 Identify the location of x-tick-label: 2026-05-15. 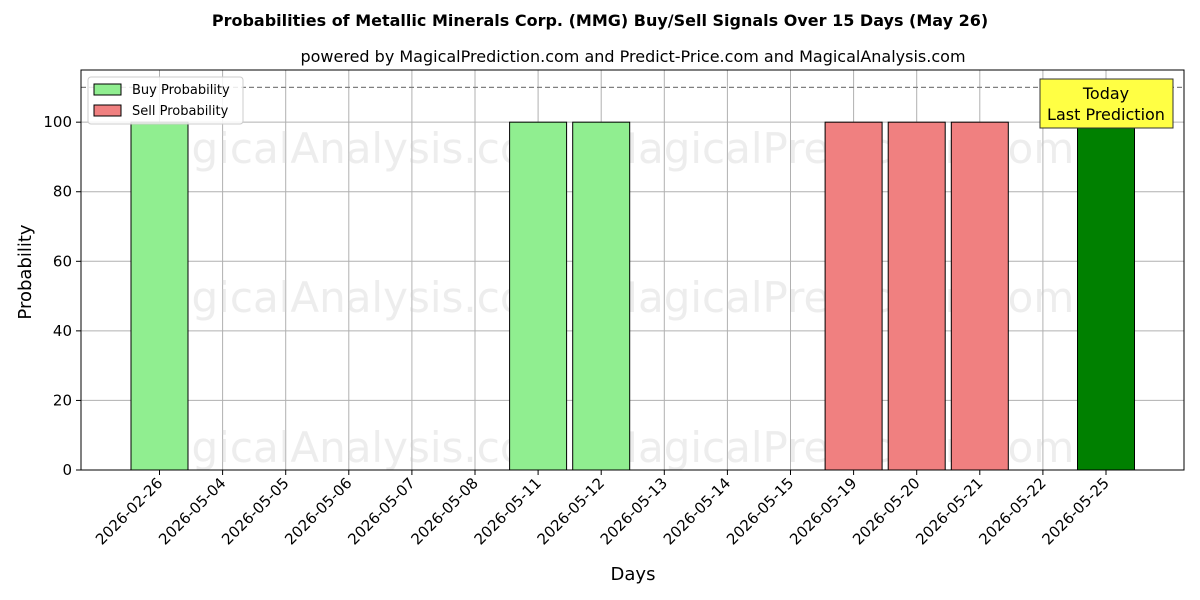
(760, 511).